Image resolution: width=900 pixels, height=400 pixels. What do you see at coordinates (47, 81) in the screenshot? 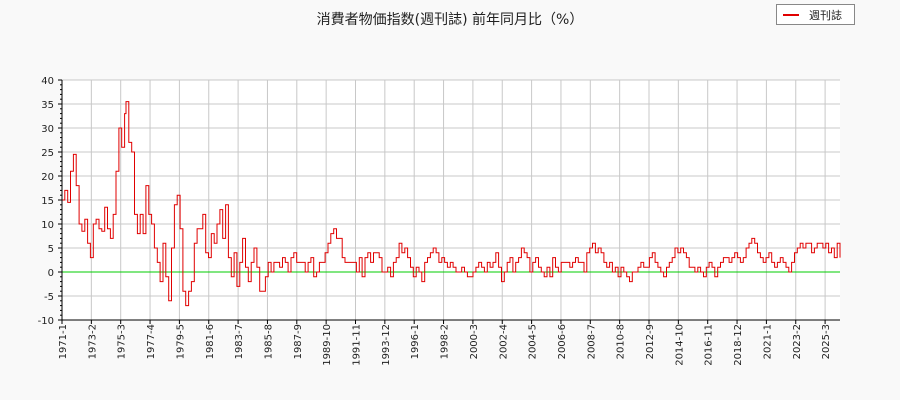
I see `y-tick-label: 40` at bounding box center [47, 81].